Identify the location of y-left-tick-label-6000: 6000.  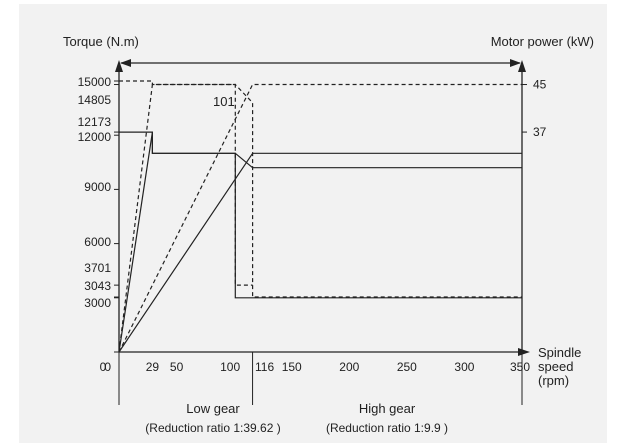
(97, 242).